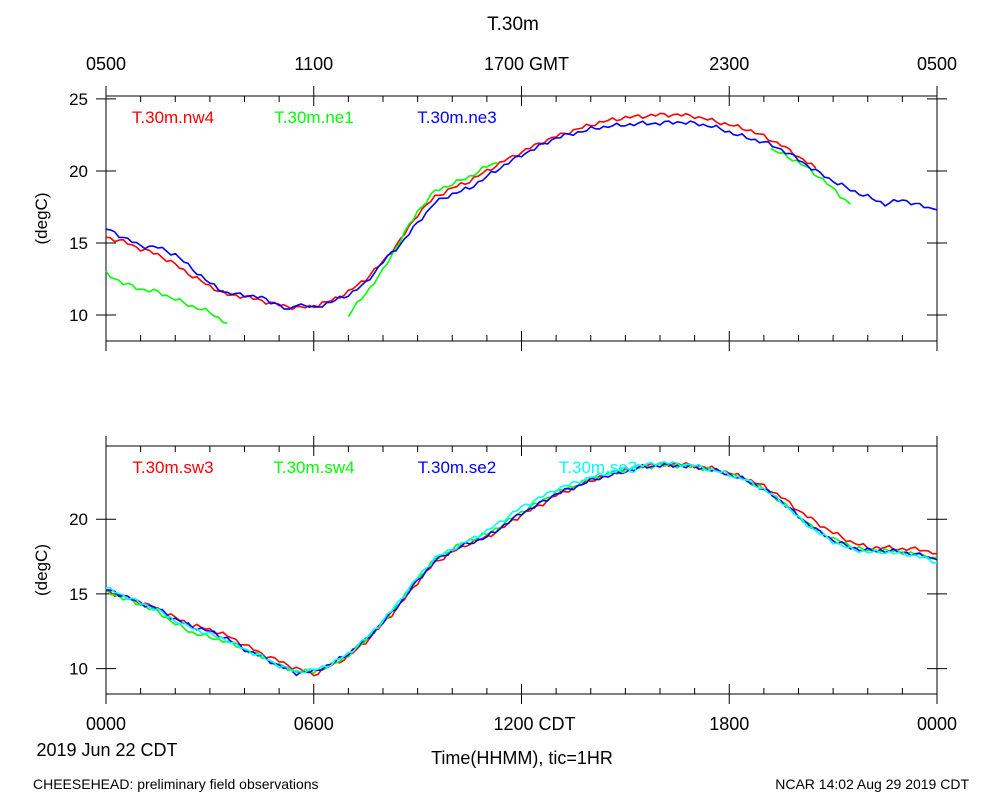  I want to click on top-axis-label: 1100, so click(313, 64).